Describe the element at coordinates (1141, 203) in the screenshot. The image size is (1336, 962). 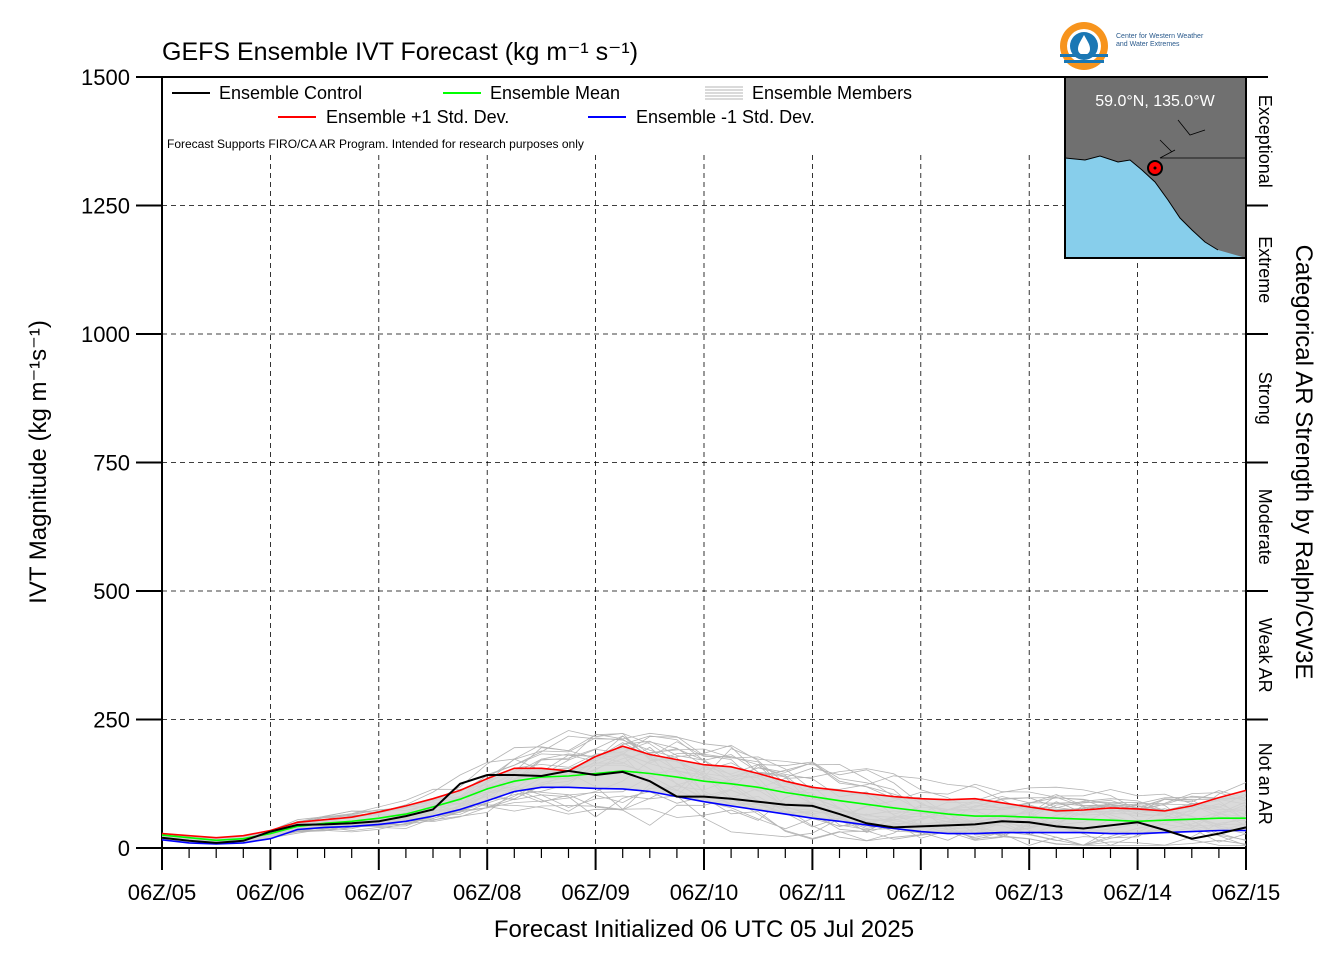
I see `inset-map-border` at that location.